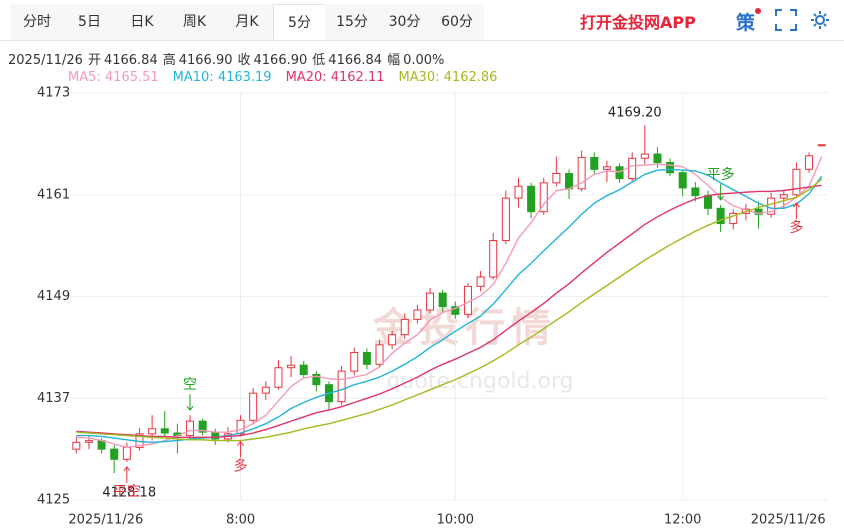 This screenshot has height=528, width=844. What do you see at coordinates (352, 22) in the screenshot?
I see `tab: 15分` at bounding box center [352, 22].